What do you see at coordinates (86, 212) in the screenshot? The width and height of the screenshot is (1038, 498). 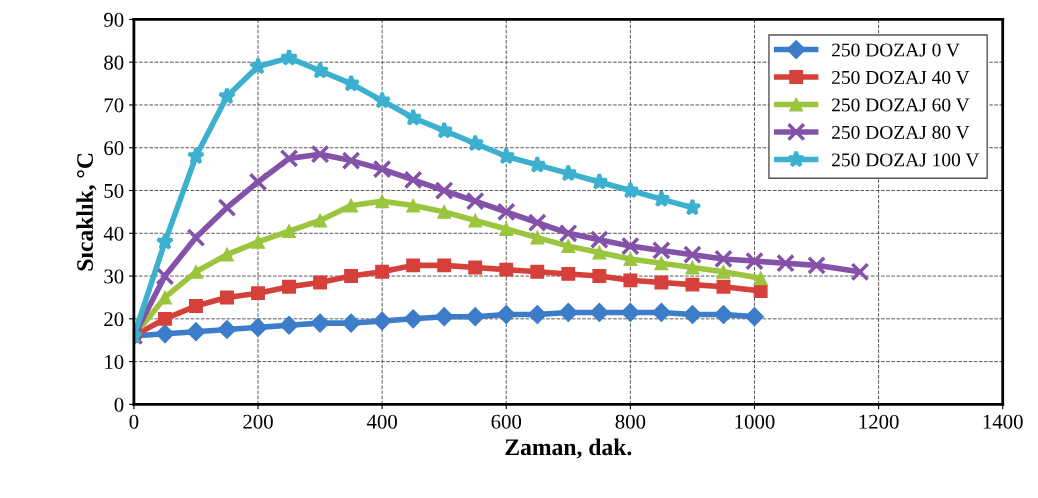 I see `y-axis-title: Sıcaklık, °C` at bounding box center [86, 212].